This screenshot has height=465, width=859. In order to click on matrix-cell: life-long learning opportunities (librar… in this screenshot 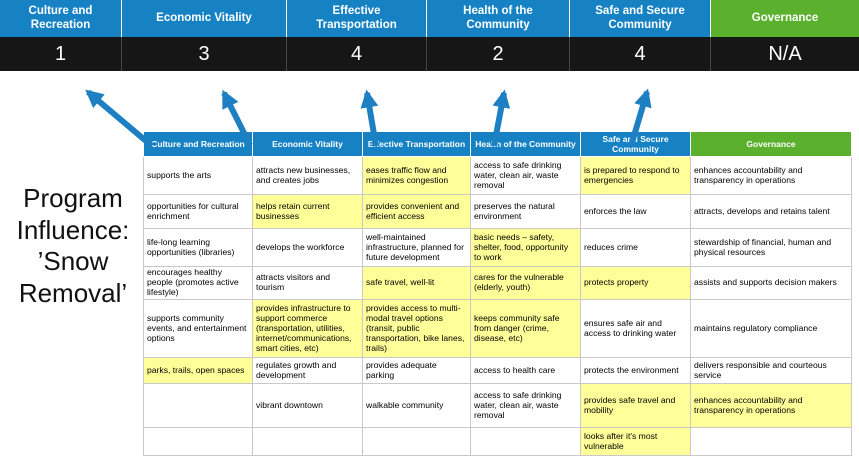, I will do `click(198, 248)`.